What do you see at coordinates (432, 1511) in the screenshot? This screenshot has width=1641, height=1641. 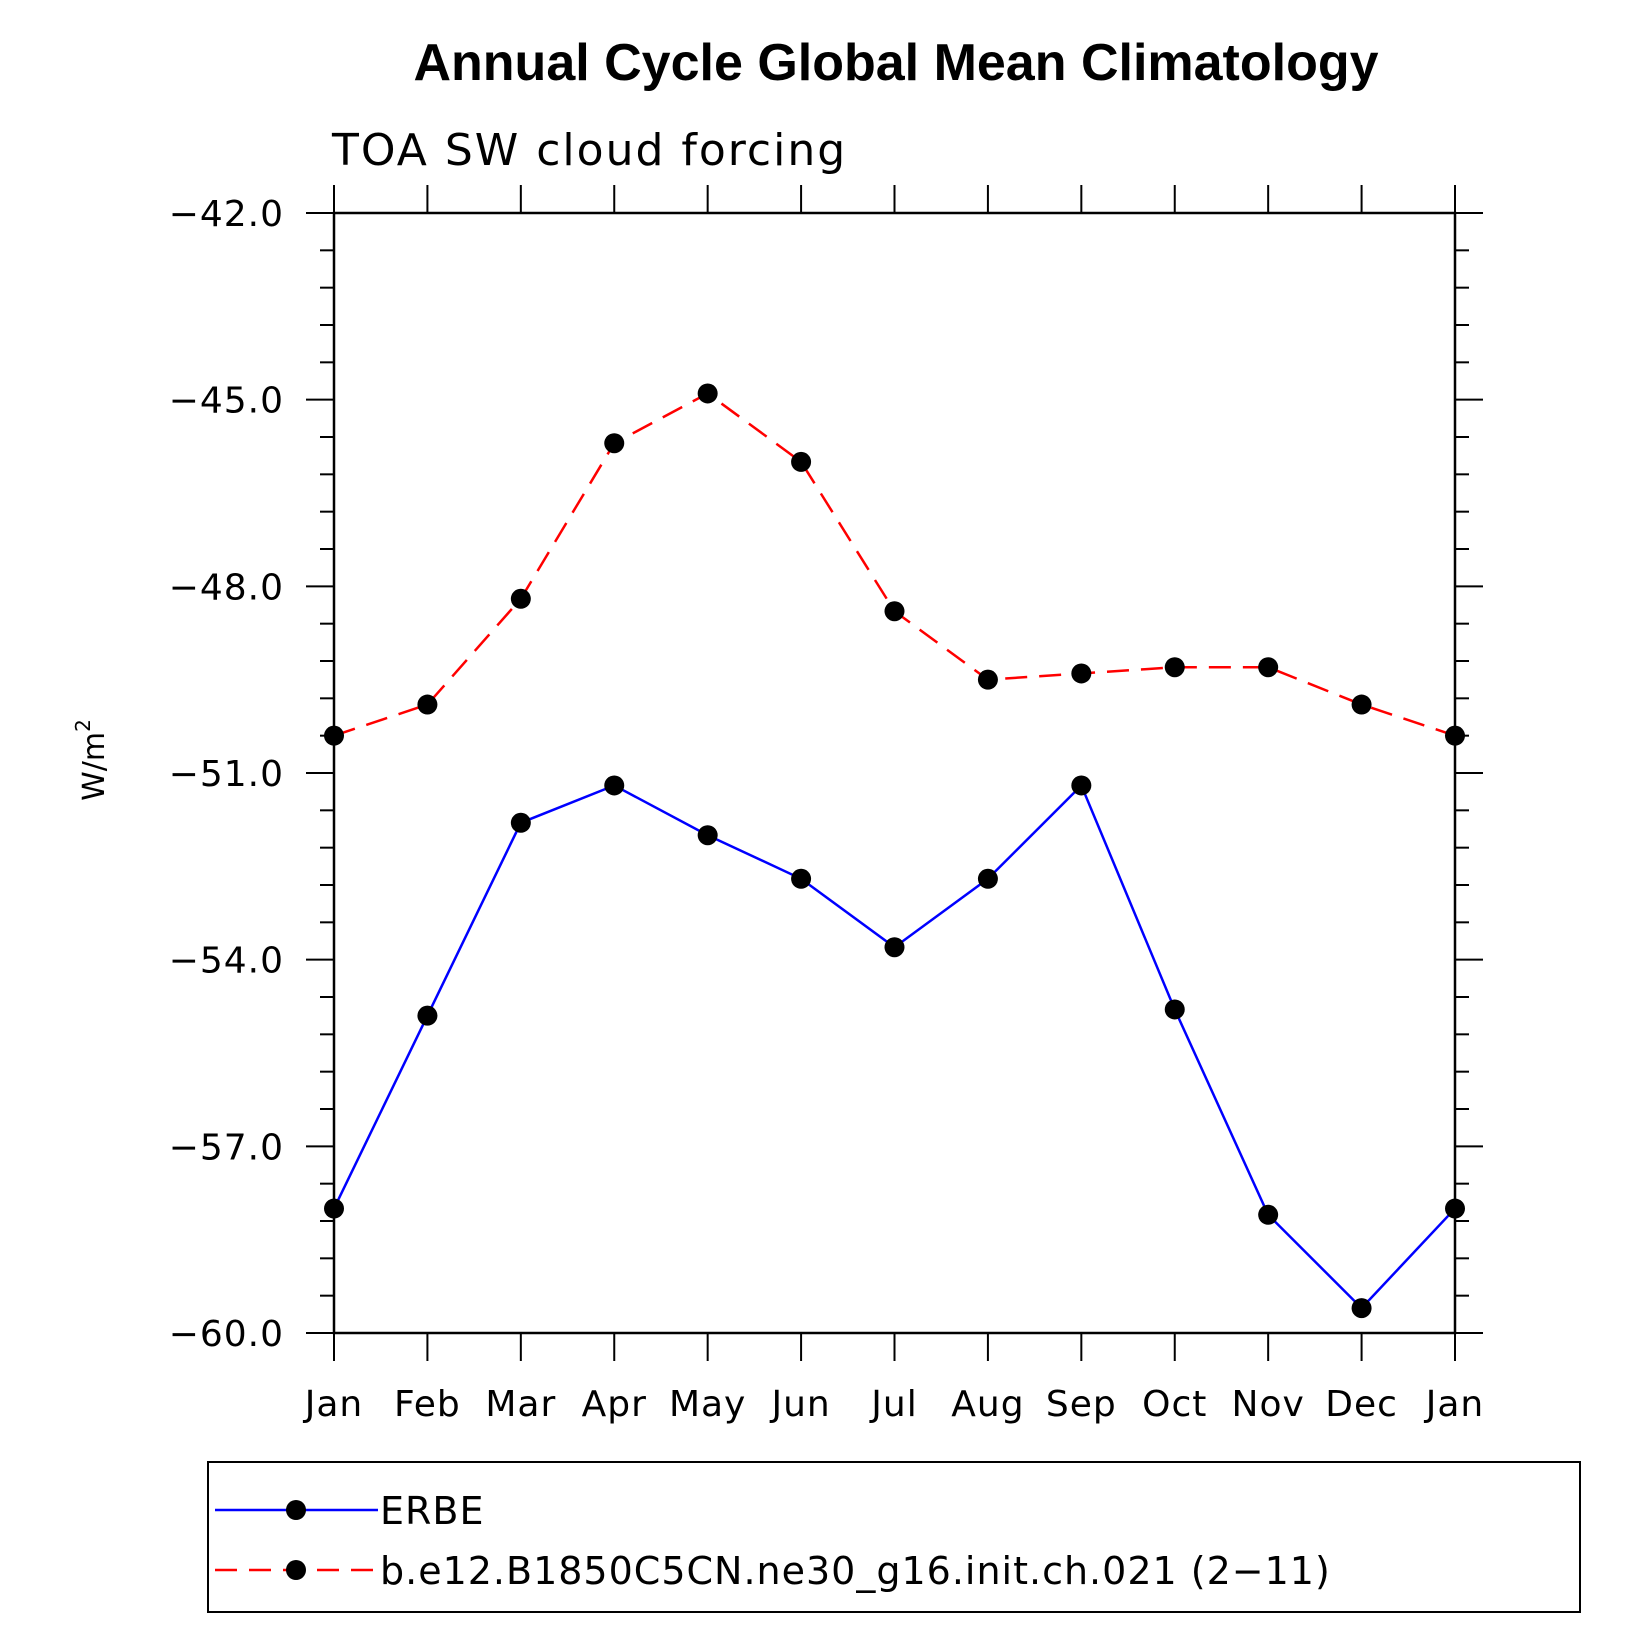 I see `legend-label-erbe: ERBE` at bounding box center [432, 1511].